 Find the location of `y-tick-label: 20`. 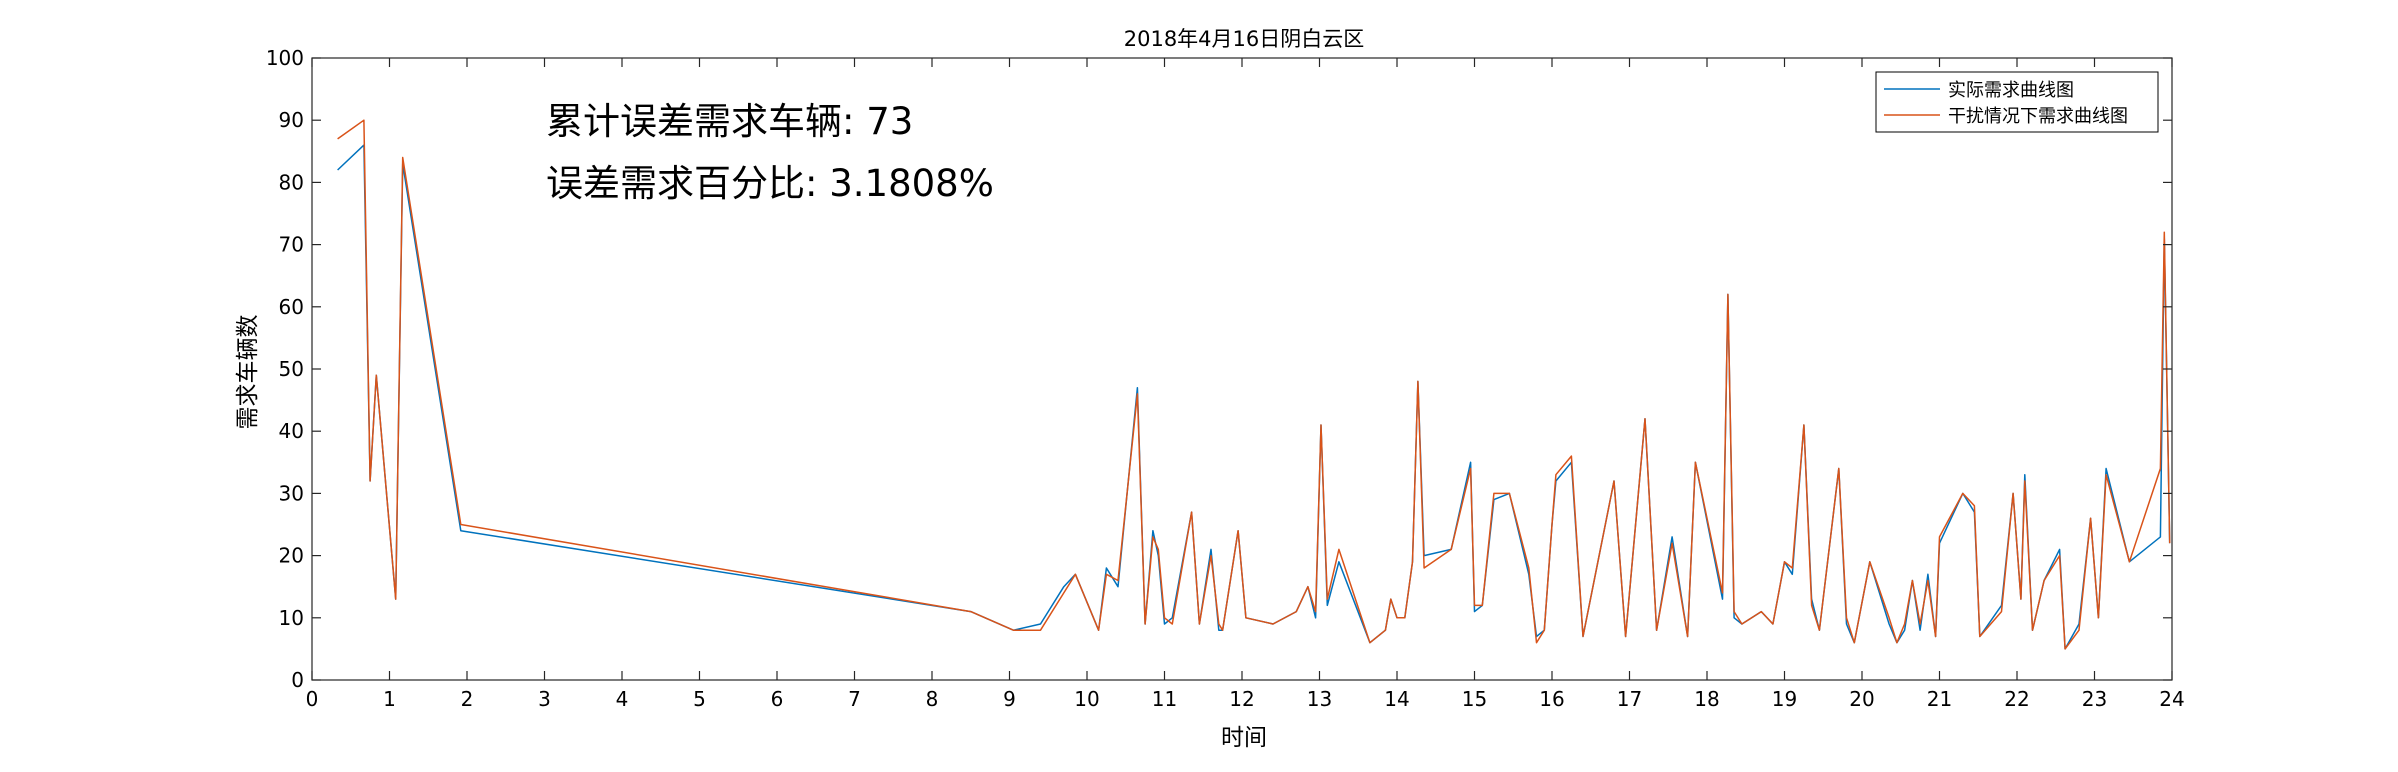

y-tick-label: 20 is located at coordinates (291, 556).